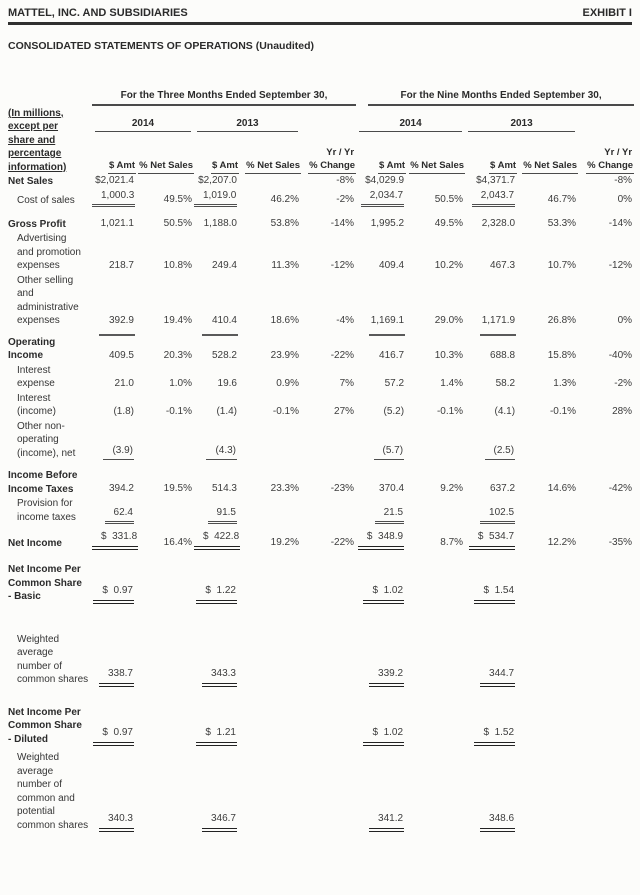 The height and width of the screenshot is (895, 640). Describe the element at coordinates (607, 13) in the screenshot. I see `exhibit-label: EXHIBIT I` at that location.